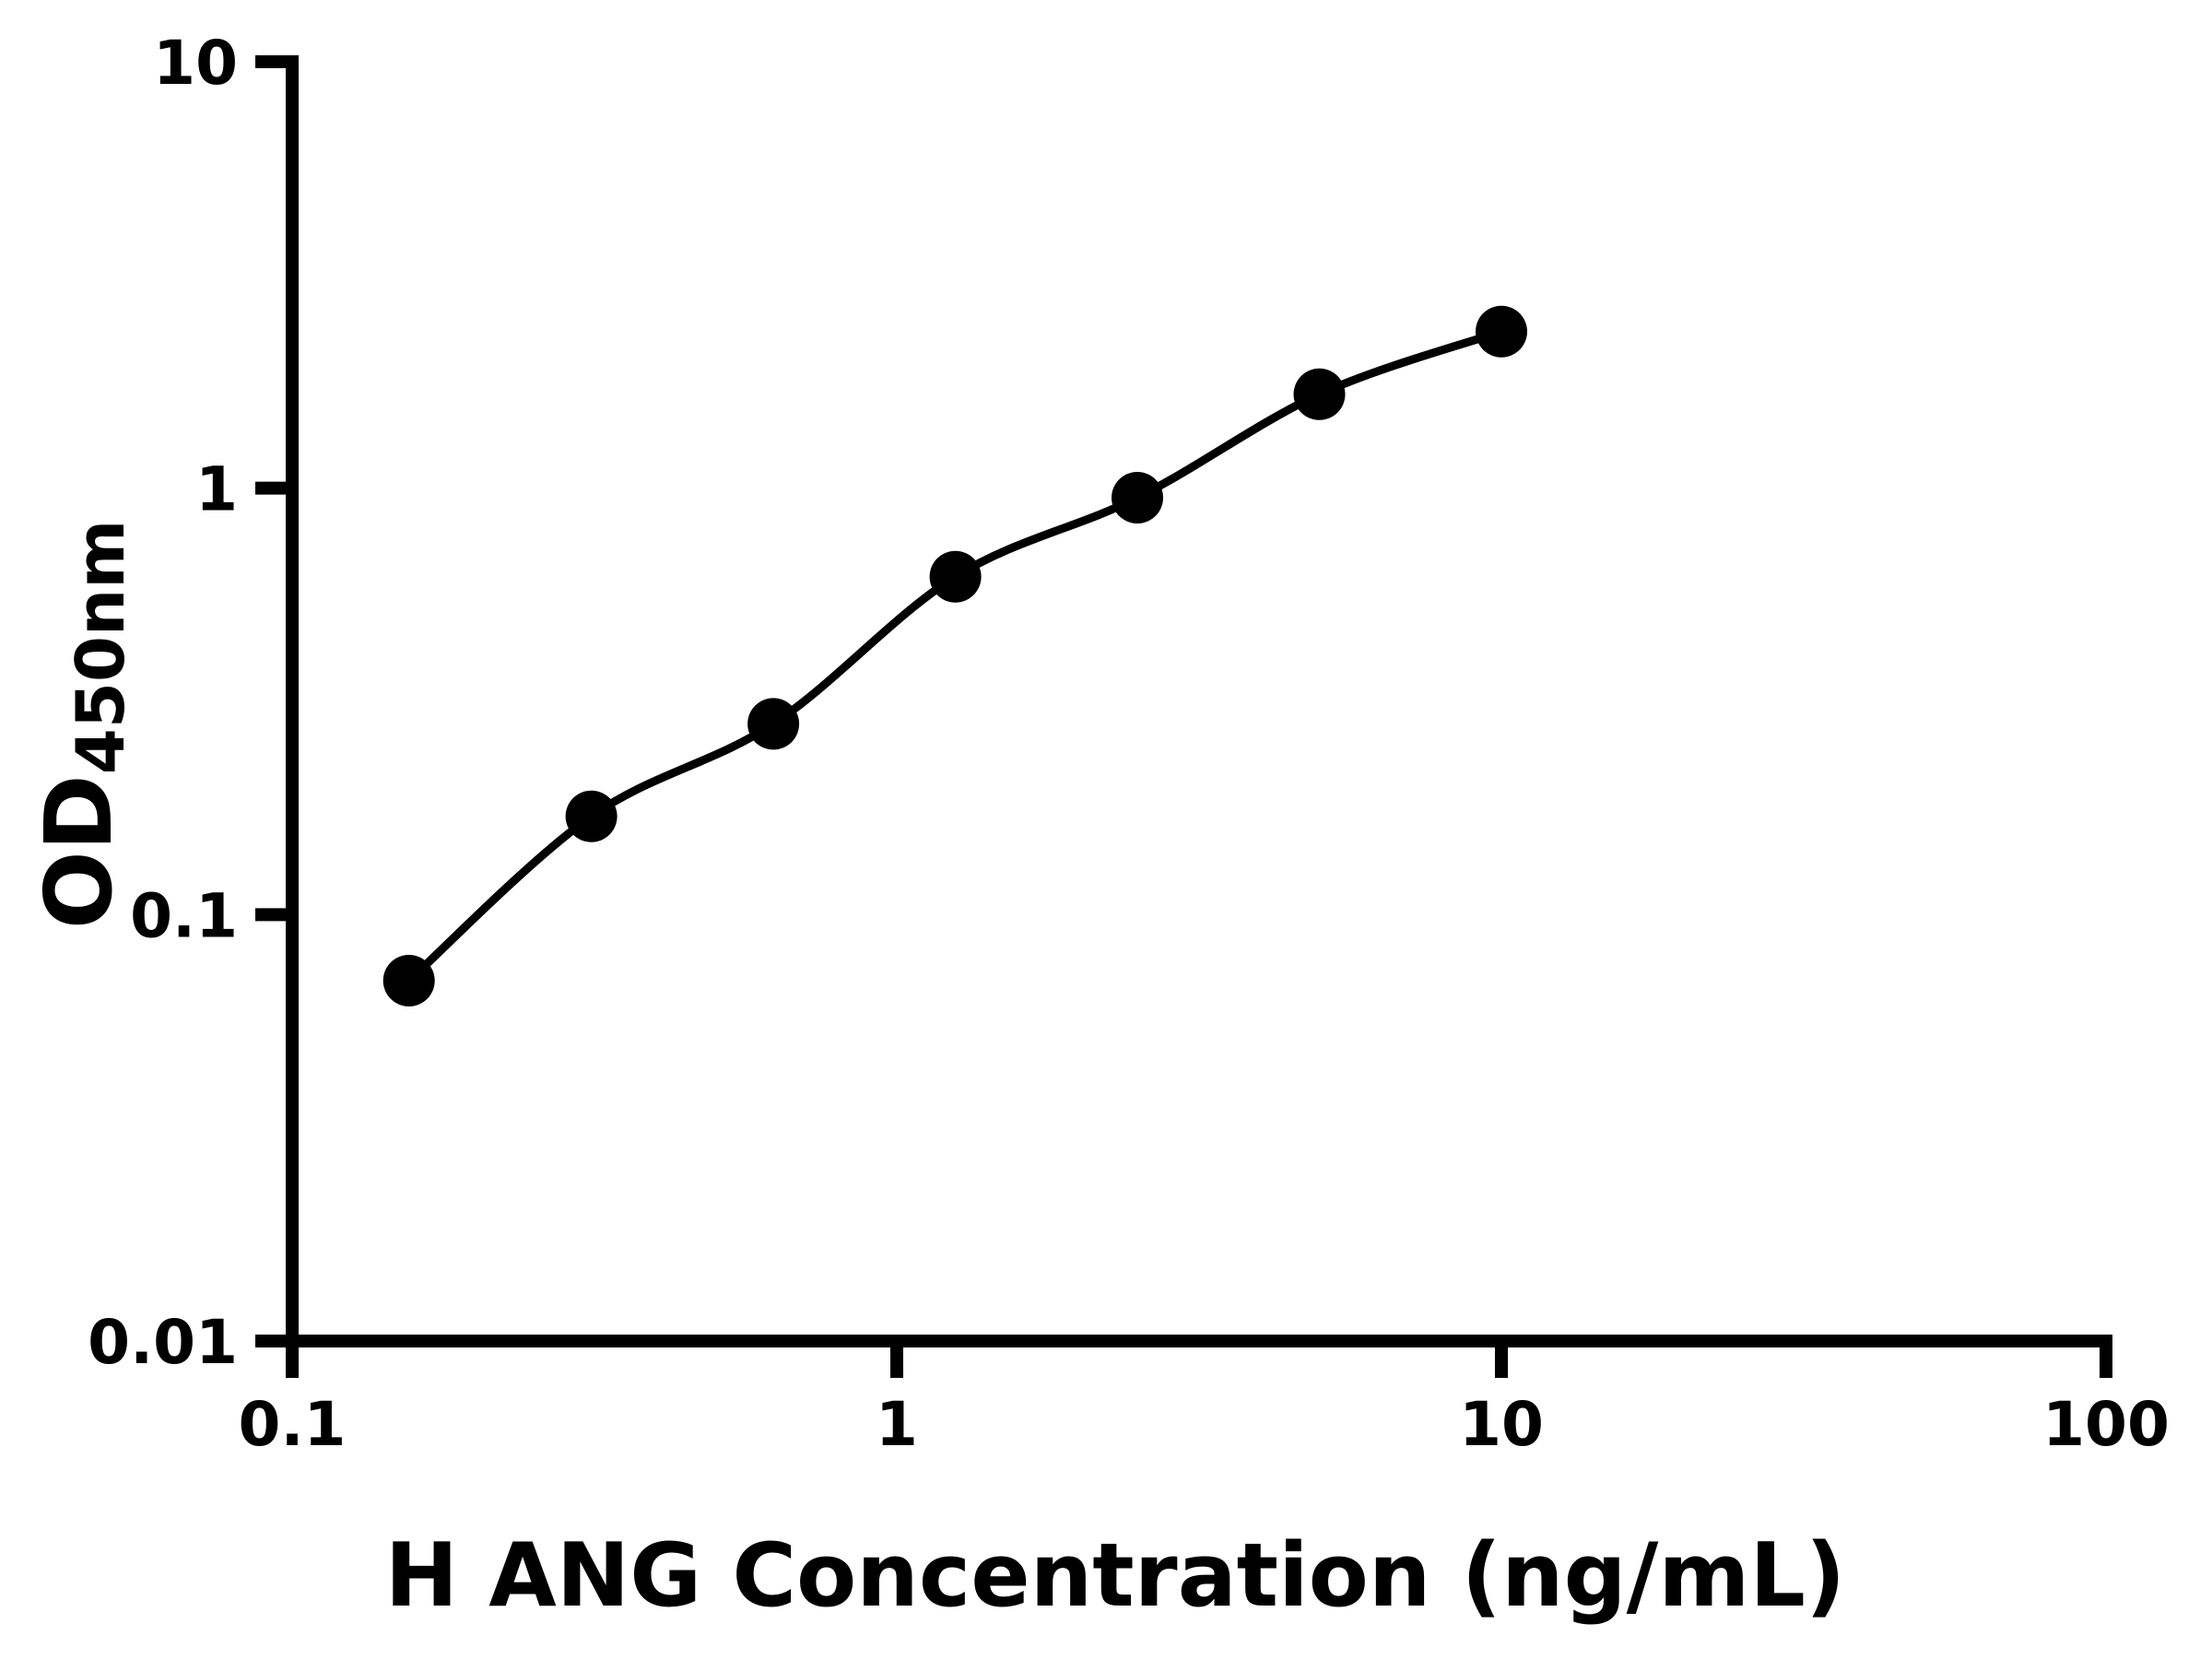 The height and width of the screenshot is (1659, 2212). Describe the element at coordinates (184, 915) in the screenshot. I see `y-tick-label: 0.1` at that location.